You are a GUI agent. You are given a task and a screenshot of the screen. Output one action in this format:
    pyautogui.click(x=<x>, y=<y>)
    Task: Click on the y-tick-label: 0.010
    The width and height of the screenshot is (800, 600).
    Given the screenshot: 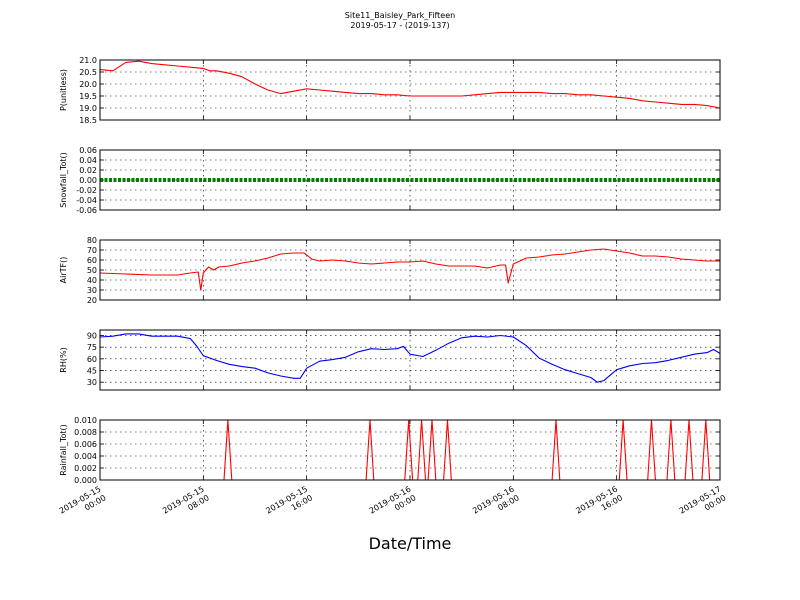 What is the action you would take?
    pyautogui.click(x=85, y=420)
    